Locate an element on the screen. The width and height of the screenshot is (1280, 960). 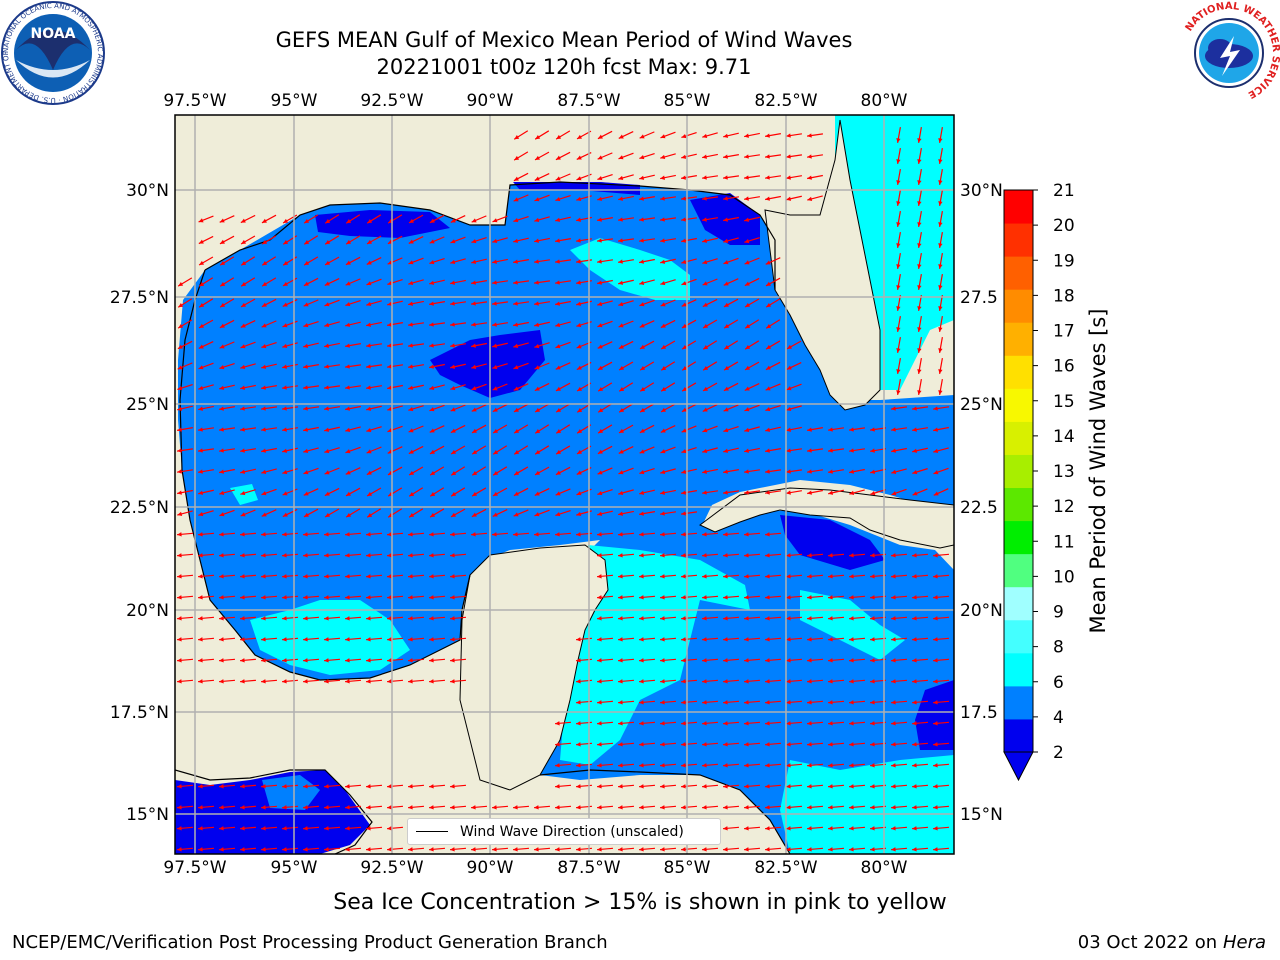
lat-tick-left: 27.5°N is located at coordinates (139, 298).